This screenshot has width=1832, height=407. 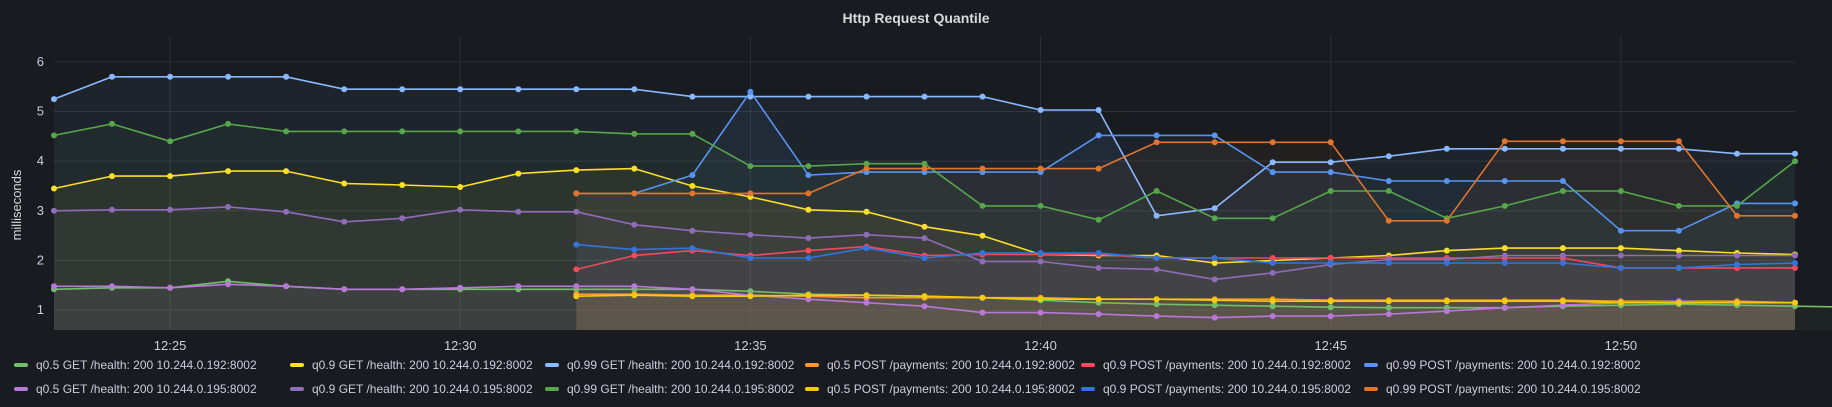 I want to click on legend-item: q0.9 GET /health: 200 10.244.0.195:8002, so click(x=417, y=389).